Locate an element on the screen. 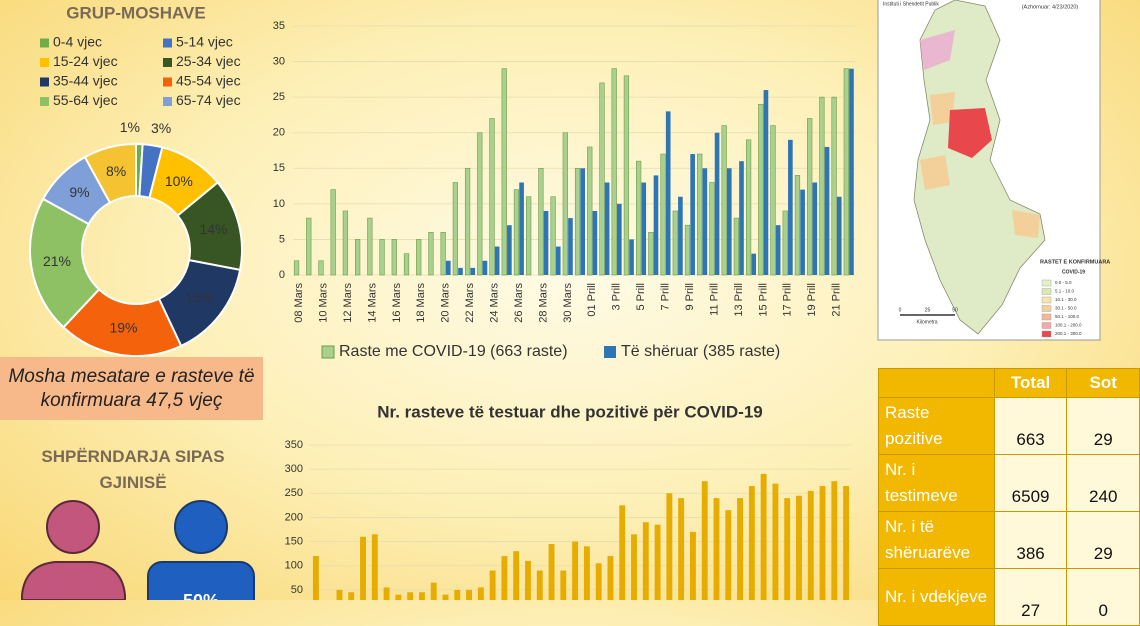  header-cell: Total is located at coordinates (1030, 383).